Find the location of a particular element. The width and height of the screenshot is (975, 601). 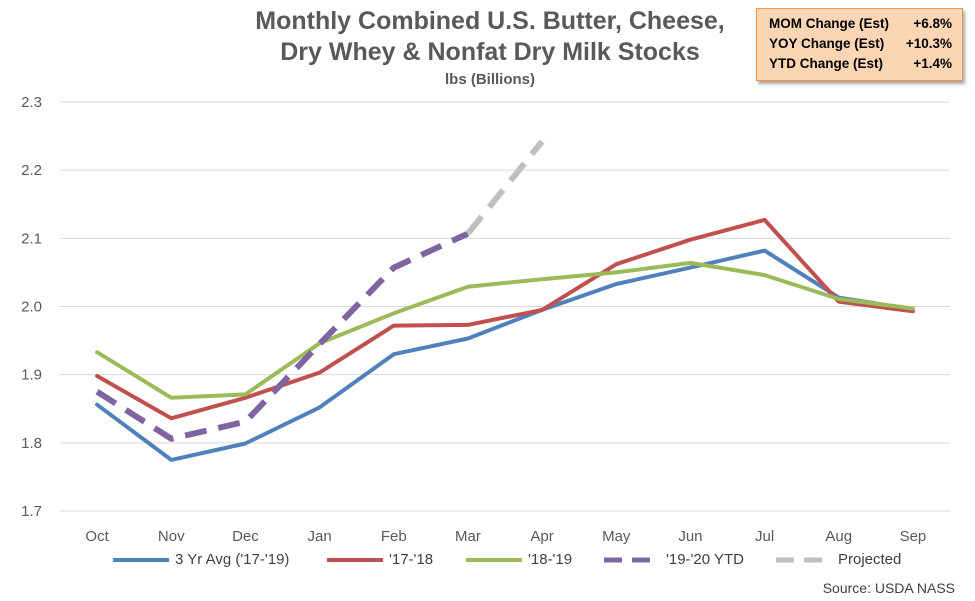

stat-row-ytd: YTD Change (Est) +1.4% is located at coordinates (860, 64).